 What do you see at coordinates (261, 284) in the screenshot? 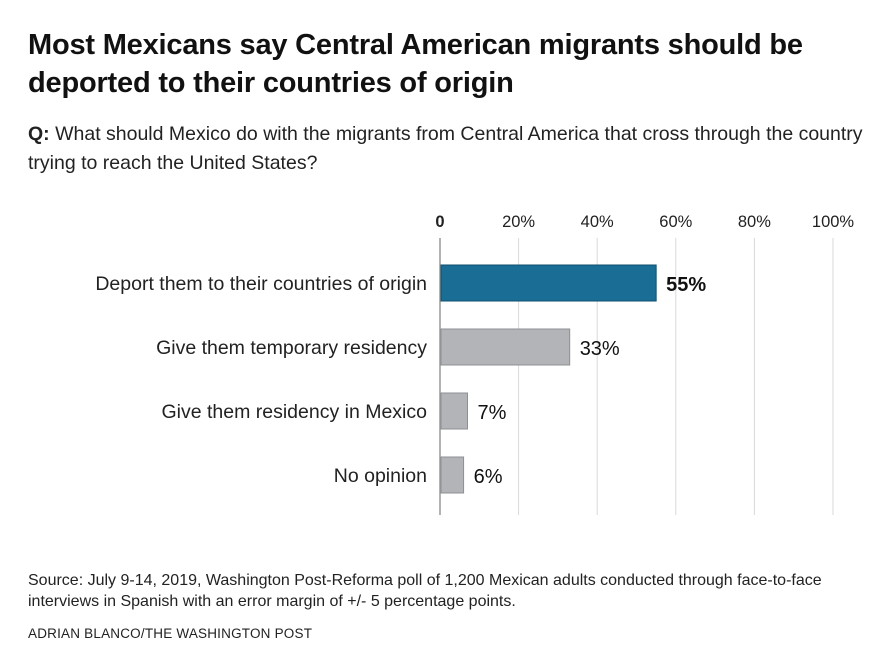
I see `category-label: Deport them to their countries of origin` at bounding box center [261, 284].